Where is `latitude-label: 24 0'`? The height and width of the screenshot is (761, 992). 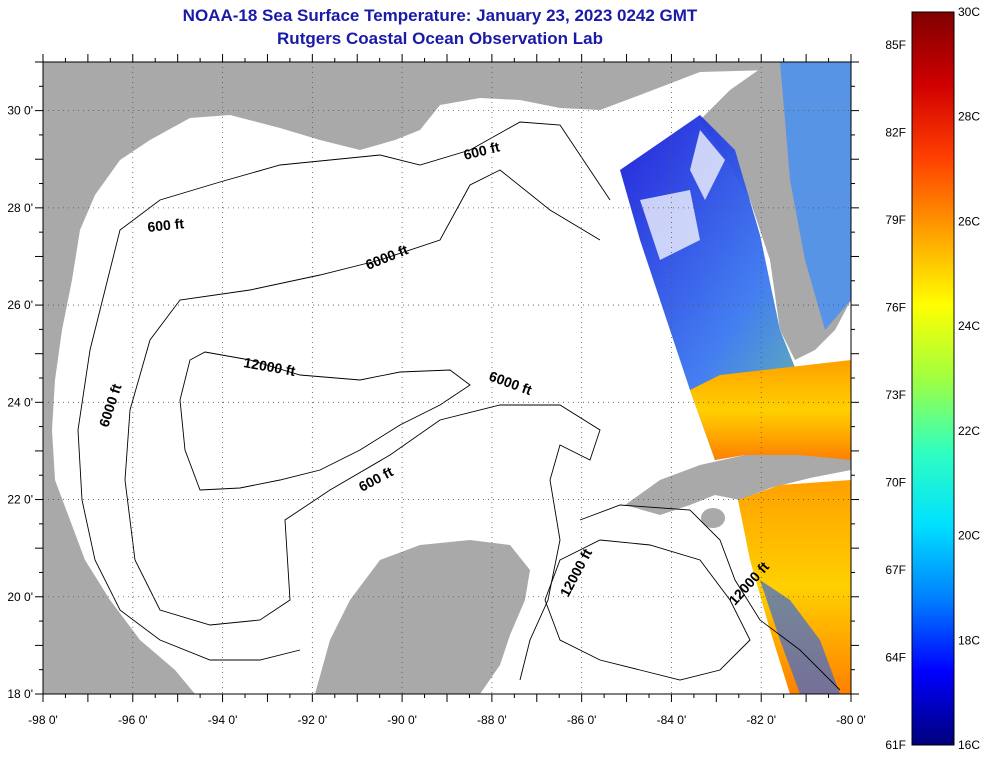 latitude-label: 24 0' is located at coordinates (20, 402).